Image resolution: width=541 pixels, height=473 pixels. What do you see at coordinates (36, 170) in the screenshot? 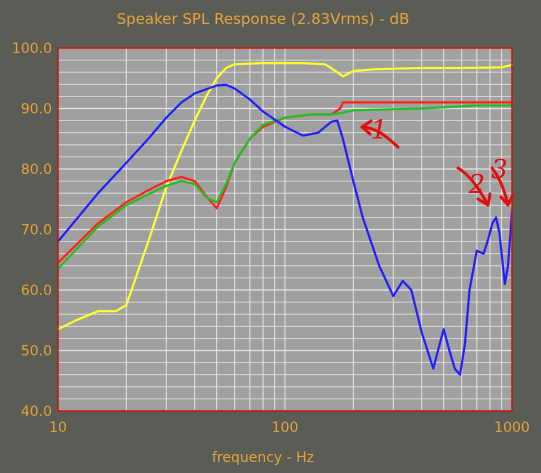
I see `y-tick-label: 80.0` at bounding box center [36, 170].